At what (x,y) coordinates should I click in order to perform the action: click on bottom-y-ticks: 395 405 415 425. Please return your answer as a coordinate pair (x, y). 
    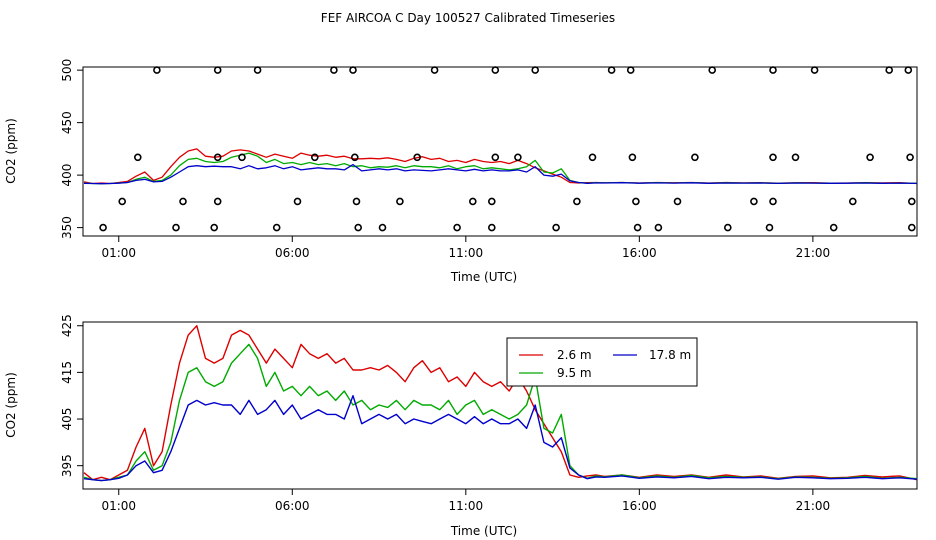
    Looking at the image, I should click on (71, 395).